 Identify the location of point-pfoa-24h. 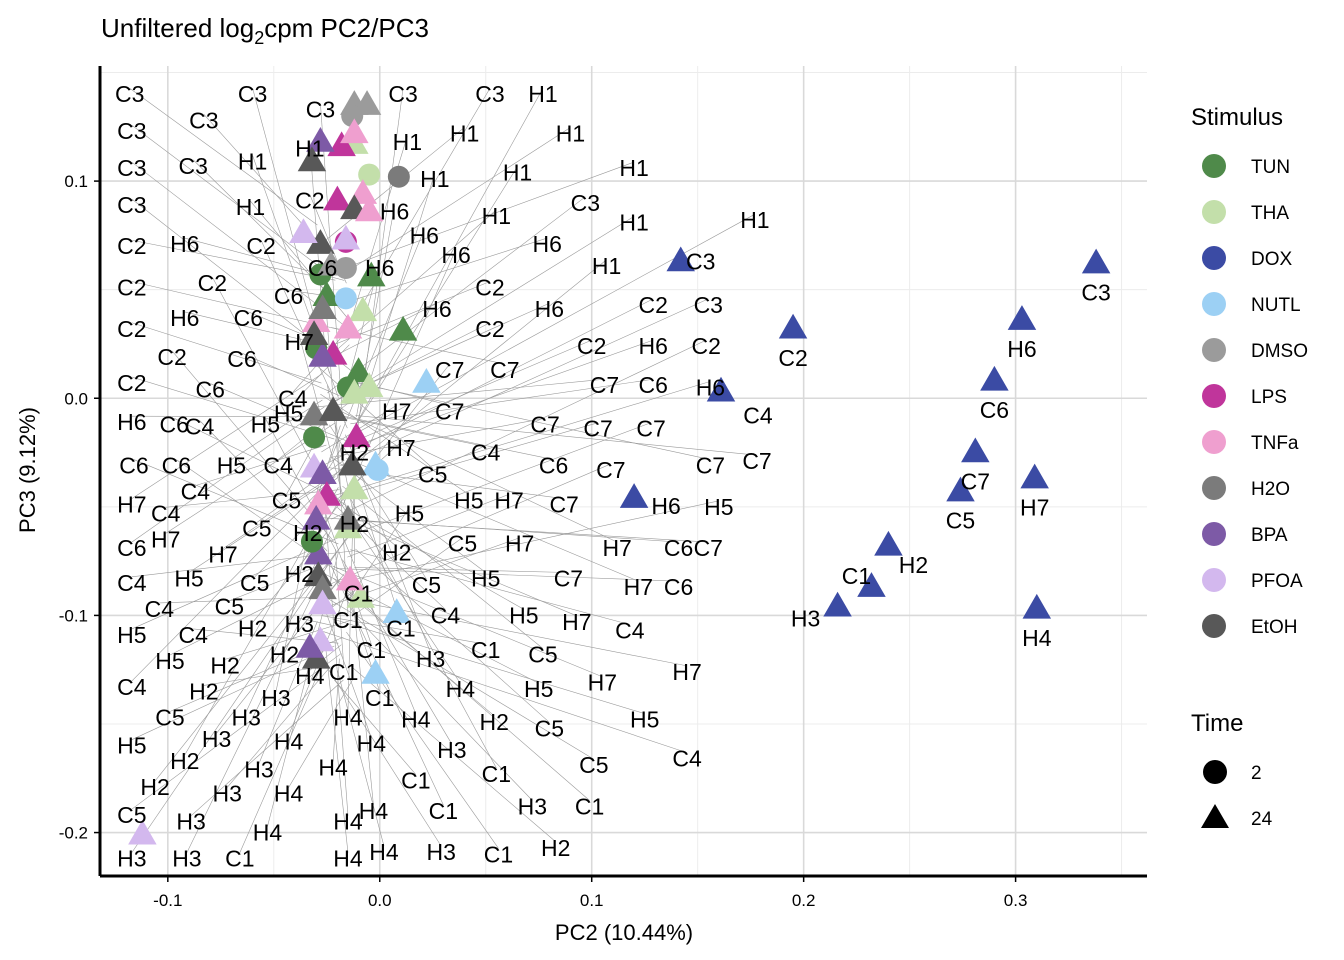
(142, 832).